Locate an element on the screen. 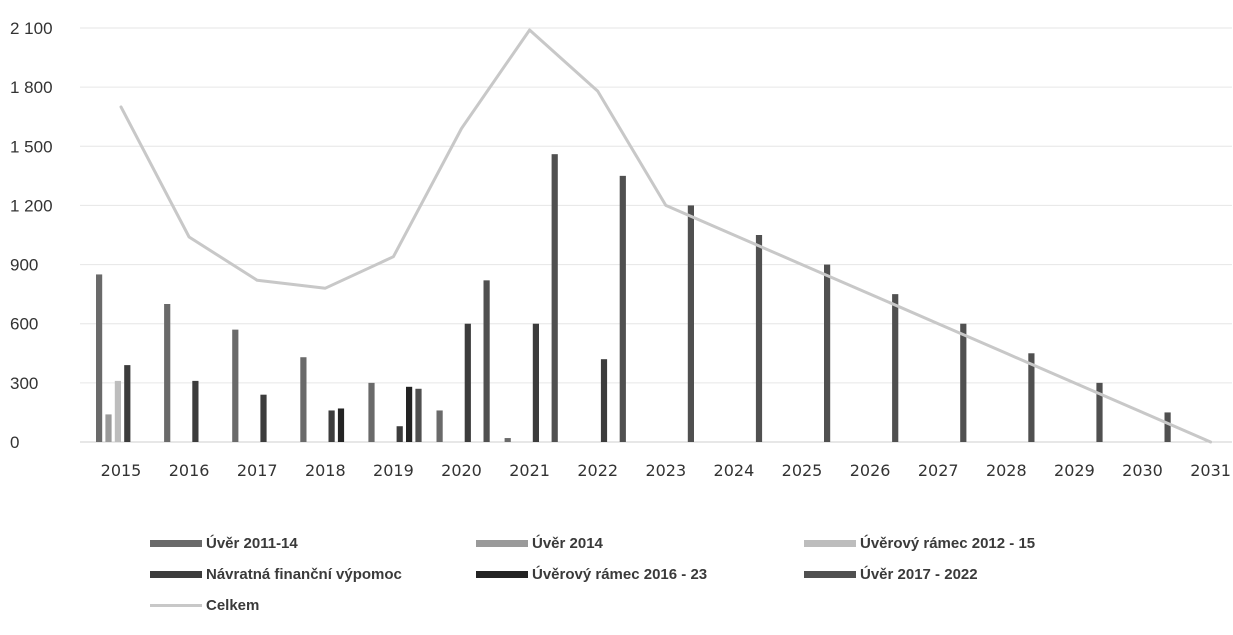  x-tick-label: 2015 is located at coordinates (121, 470).